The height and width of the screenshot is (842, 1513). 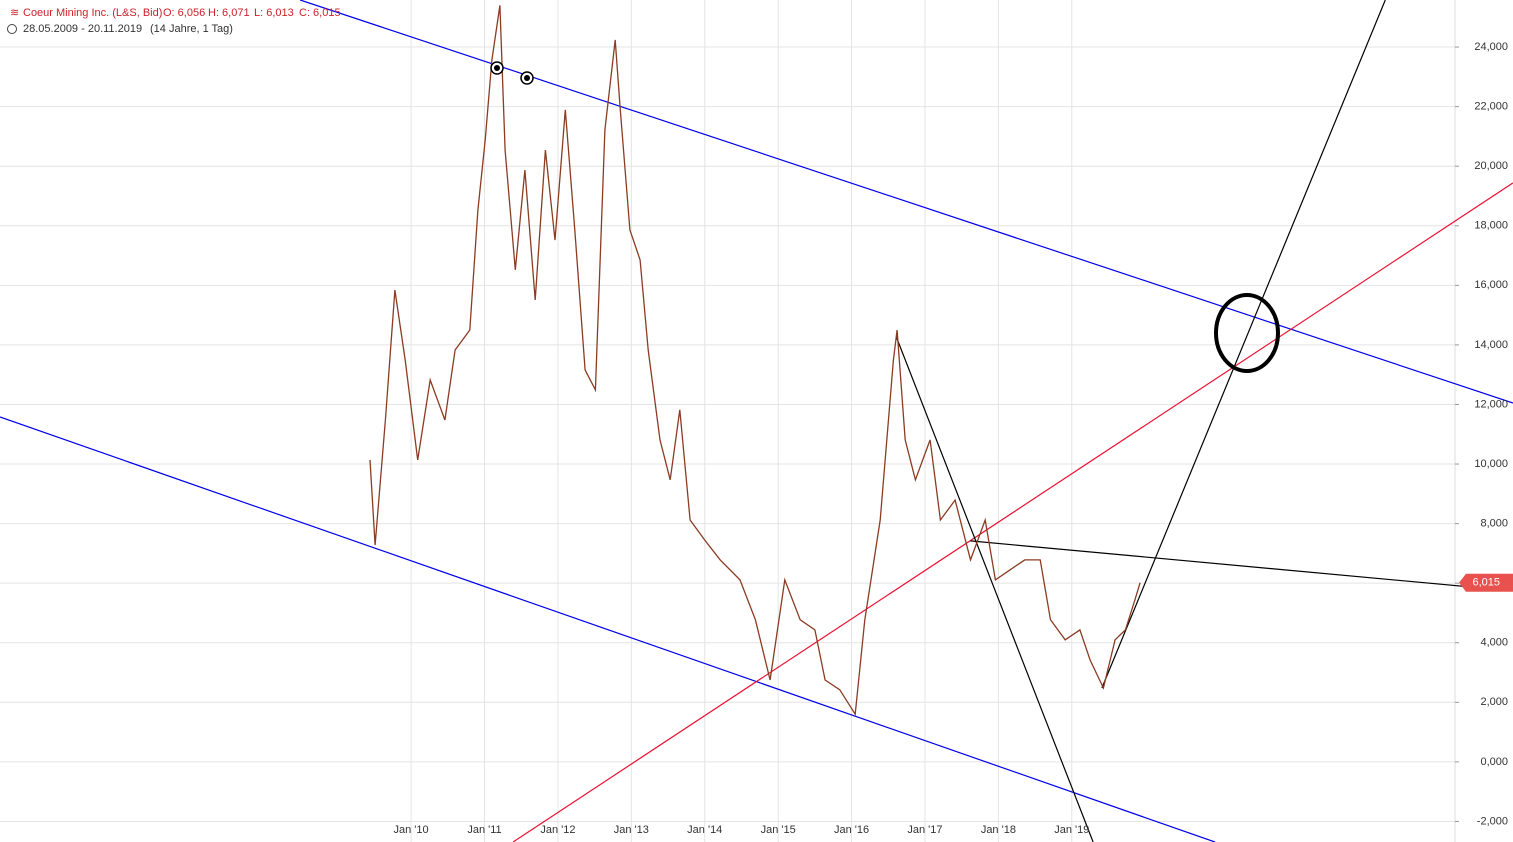 I want to click on ohlc-open: O: 6,056, so click(x=184, y=13).